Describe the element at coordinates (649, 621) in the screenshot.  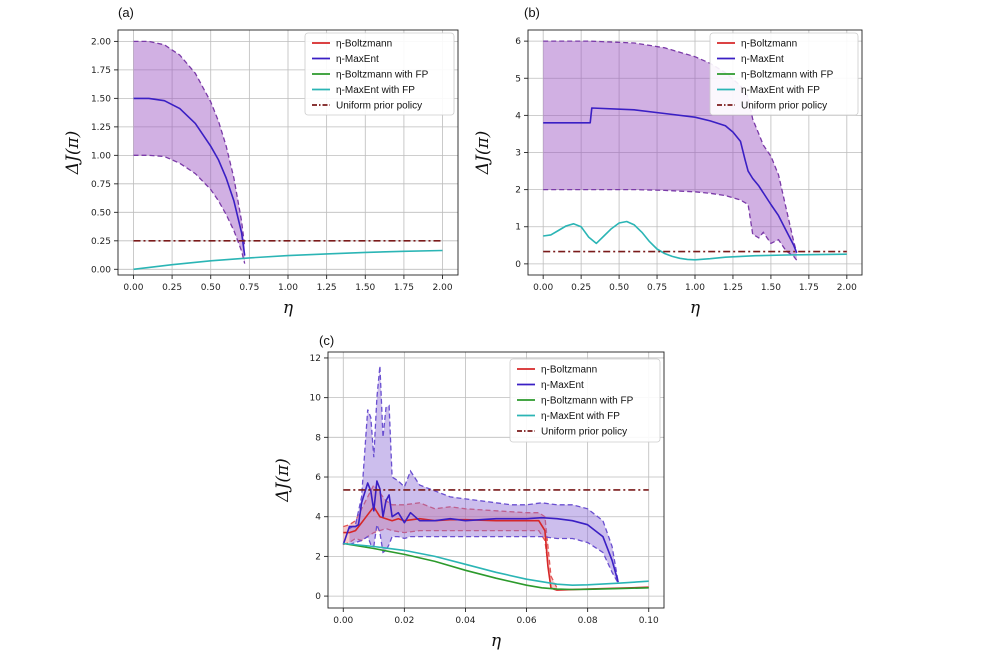
I see `x-tick-label: 0.10` at that location.